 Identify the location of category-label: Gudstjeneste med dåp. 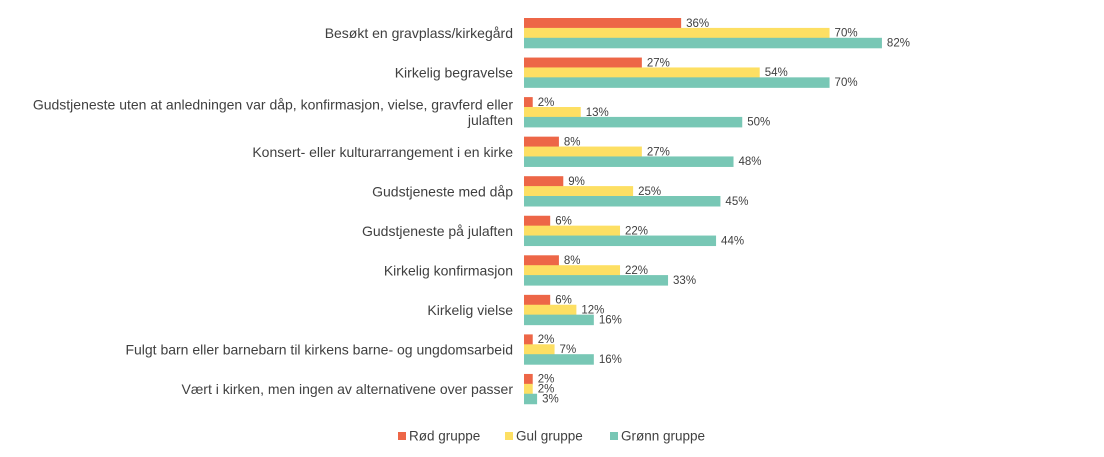
(442, 191).